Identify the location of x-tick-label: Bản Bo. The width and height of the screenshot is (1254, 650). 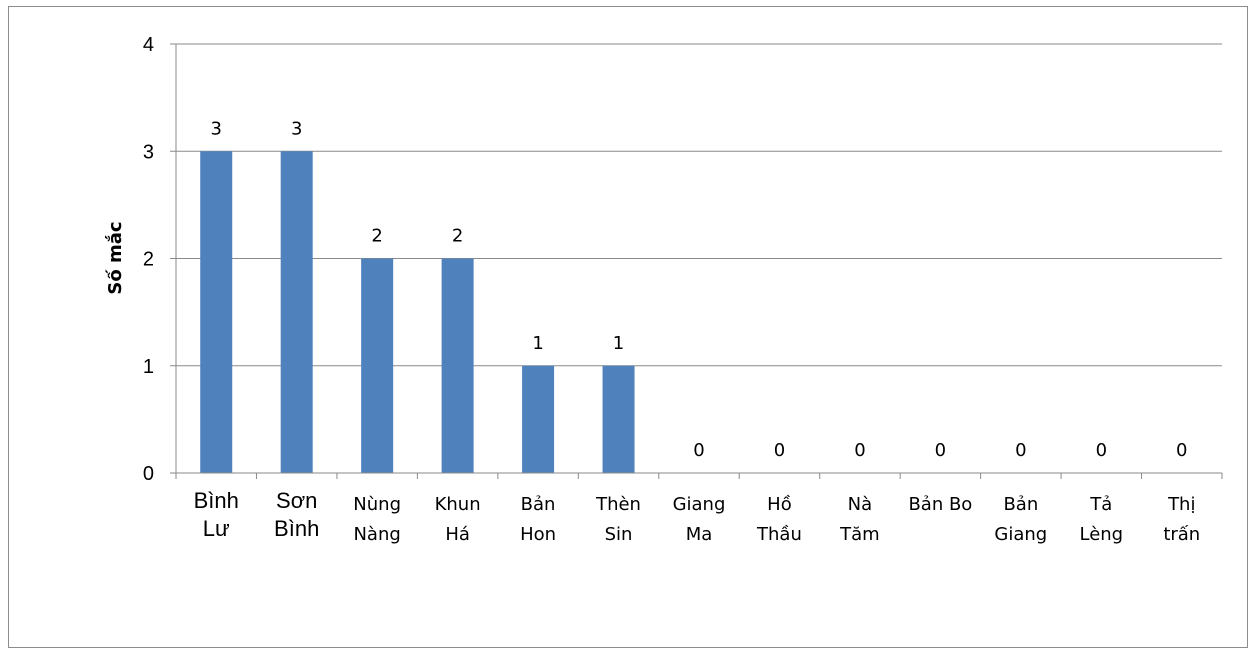
(940, 504).